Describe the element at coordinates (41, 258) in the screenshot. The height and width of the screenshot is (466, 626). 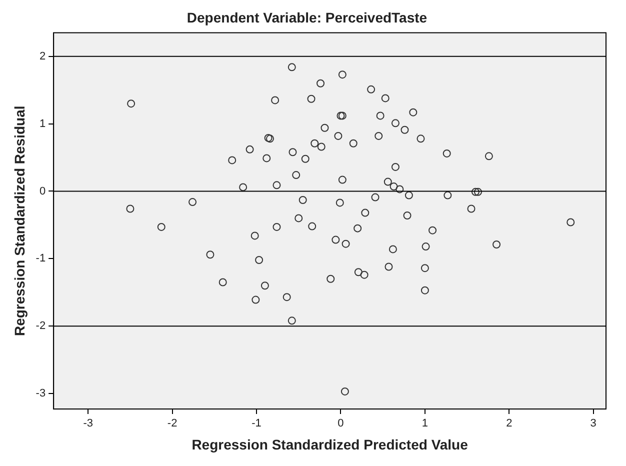
I see `y-tick-label: -1` at that location.